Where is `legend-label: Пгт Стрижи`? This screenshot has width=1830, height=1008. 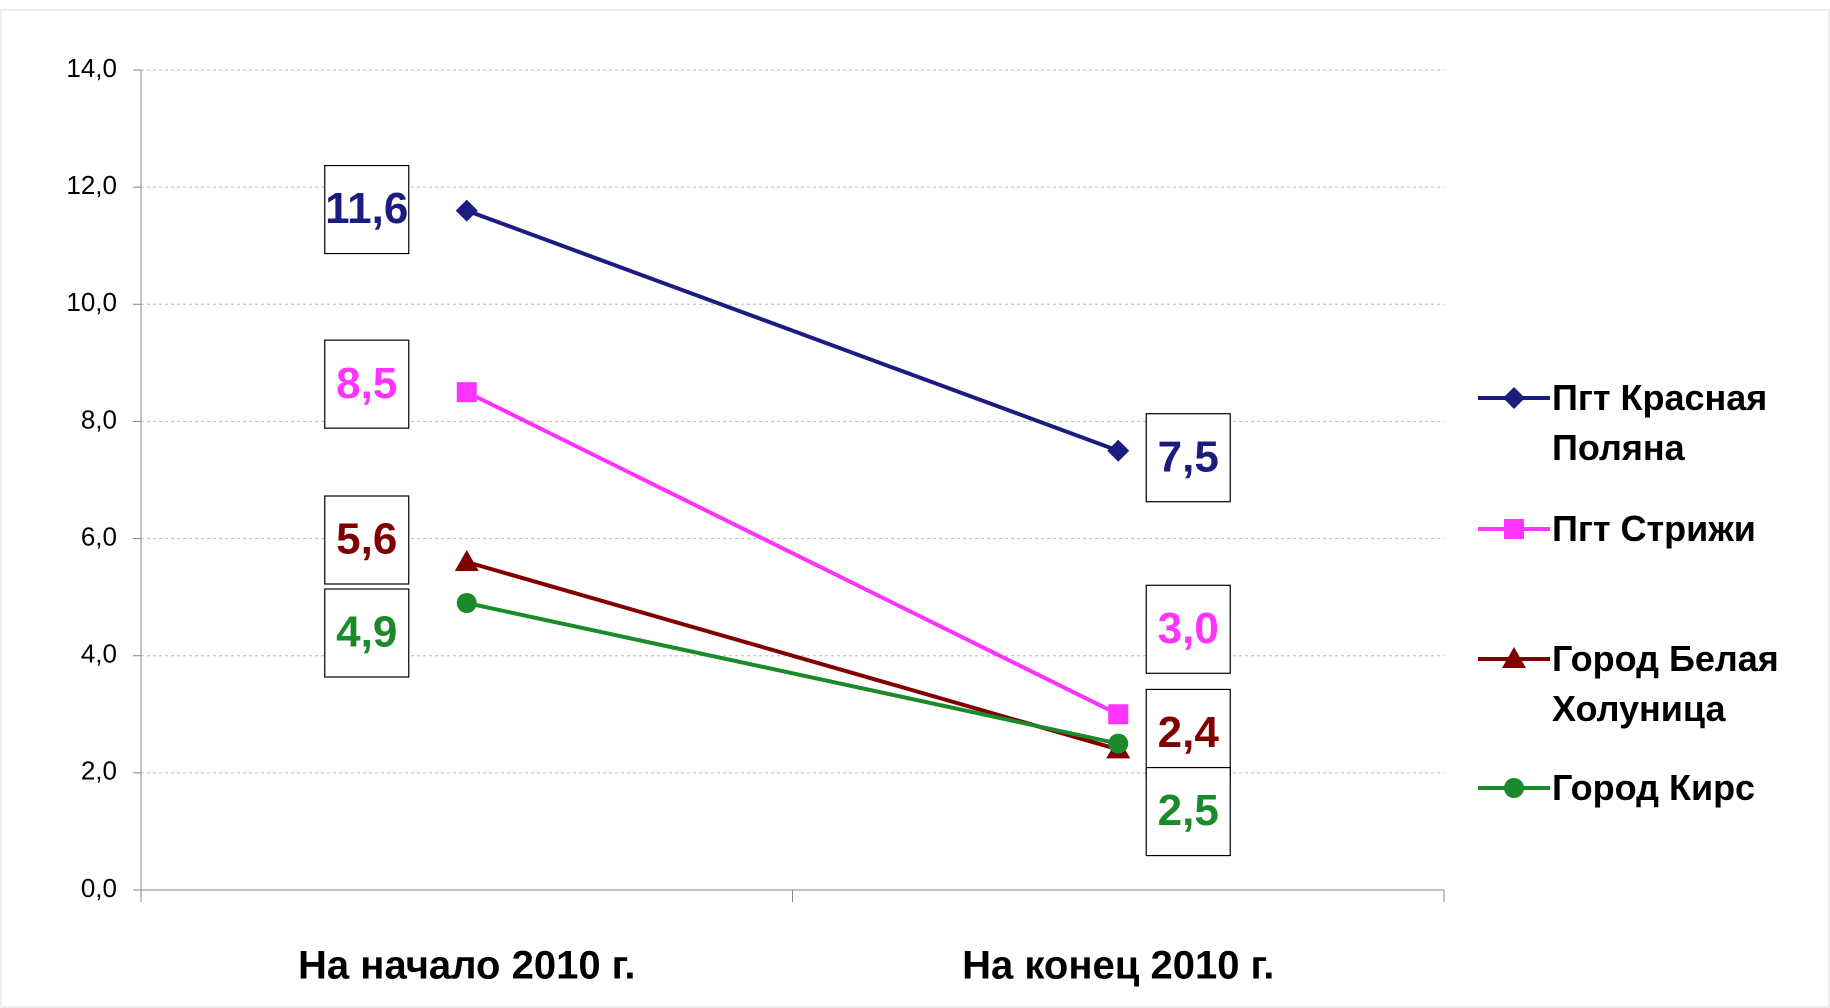
legend-label: Пгт Стрижи is located at coordinates (1654, 528).